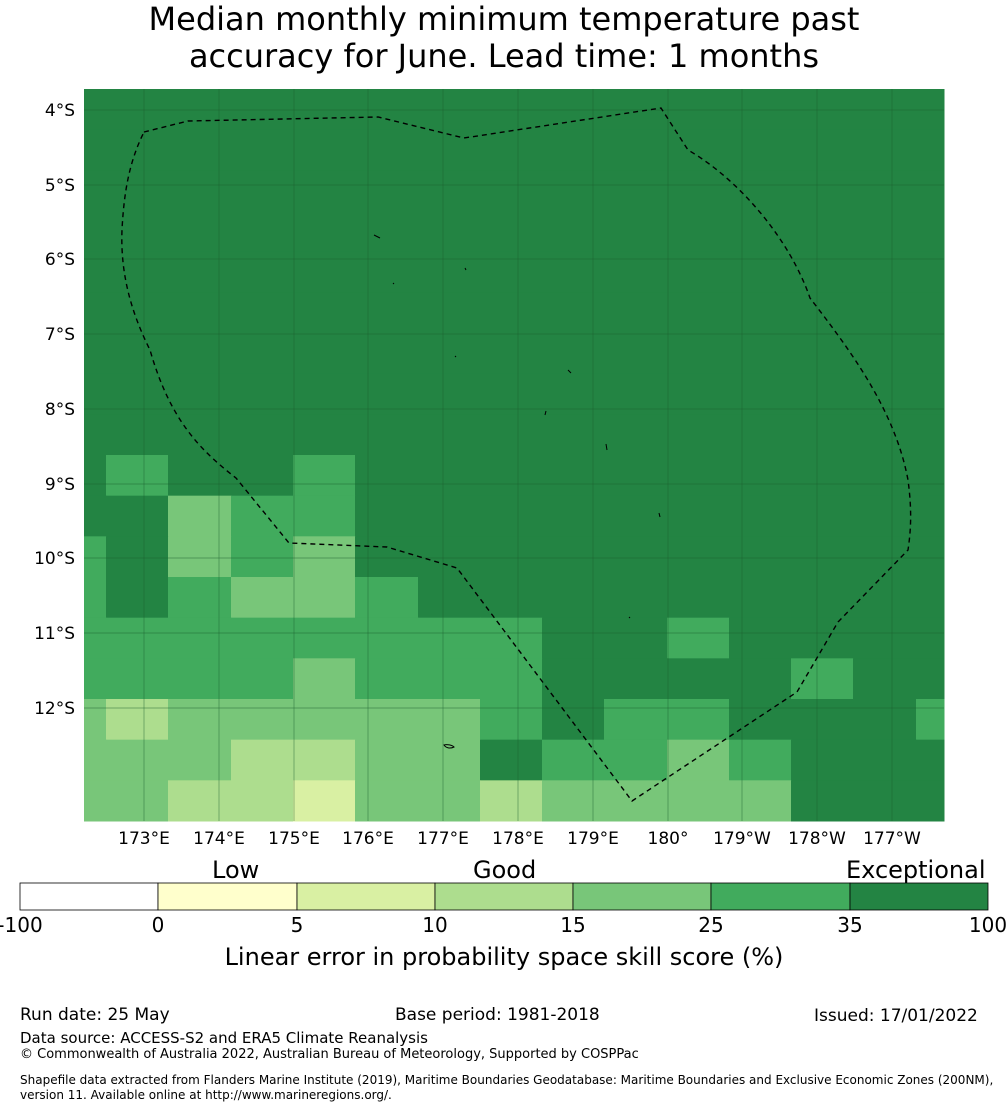 The width and height of the screenshot is (1008, 1110). What do you see at coordinates (668, 839) in the screenshot?
I see `longitude-label: 180°` at bounding box center [668, 839].